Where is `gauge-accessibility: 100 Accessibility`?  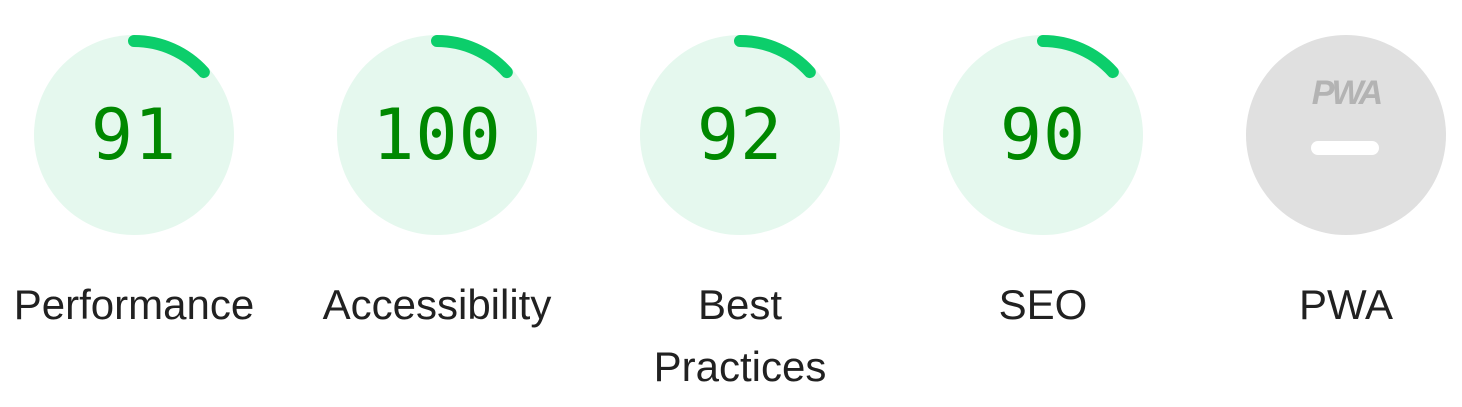 gauge-accessibility: 100 Accessibility is located at coordinates (437, 185).